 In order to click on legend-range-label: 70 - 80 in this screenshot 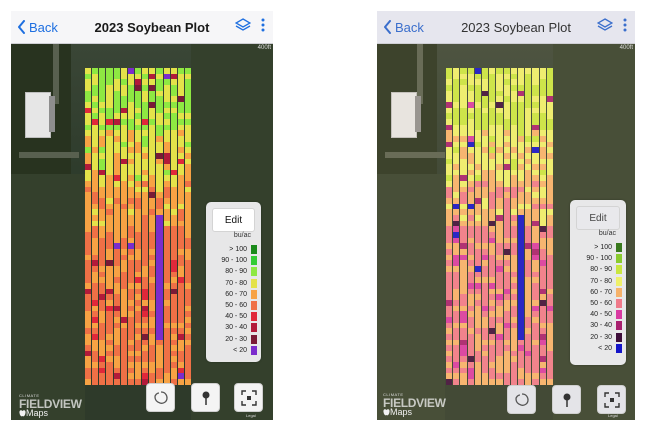, I will do `click(601, 281)`.